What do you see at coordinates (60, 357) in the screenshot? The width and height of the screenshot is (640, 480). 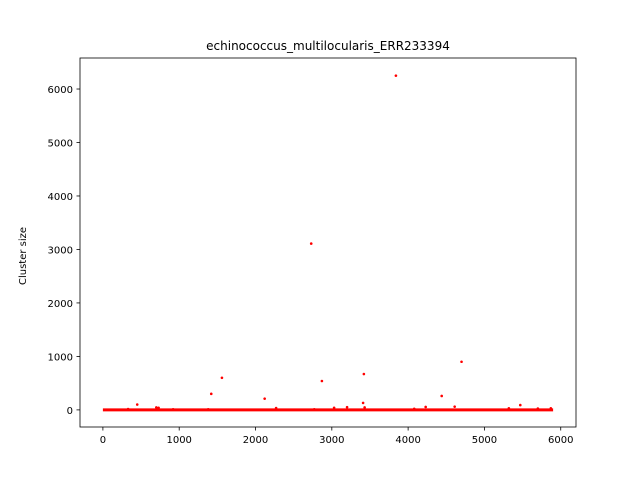 I see `y-tick-label: 1000` at bounding box center [60, 357].